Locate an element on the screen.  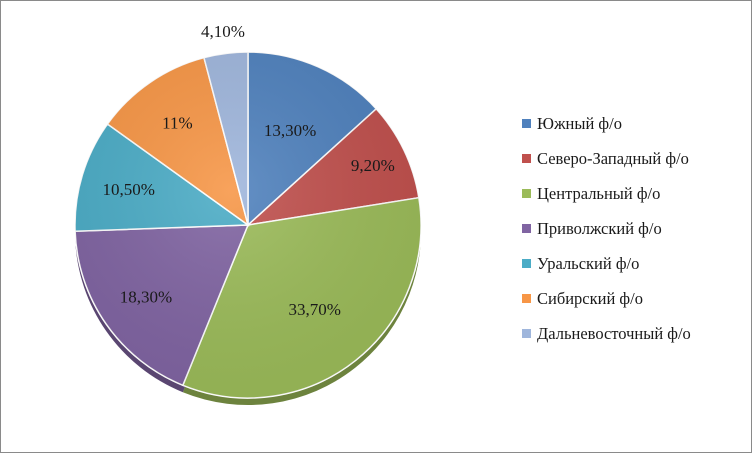
legend-label: Южный ф/о is located at coordinates (579, 123).